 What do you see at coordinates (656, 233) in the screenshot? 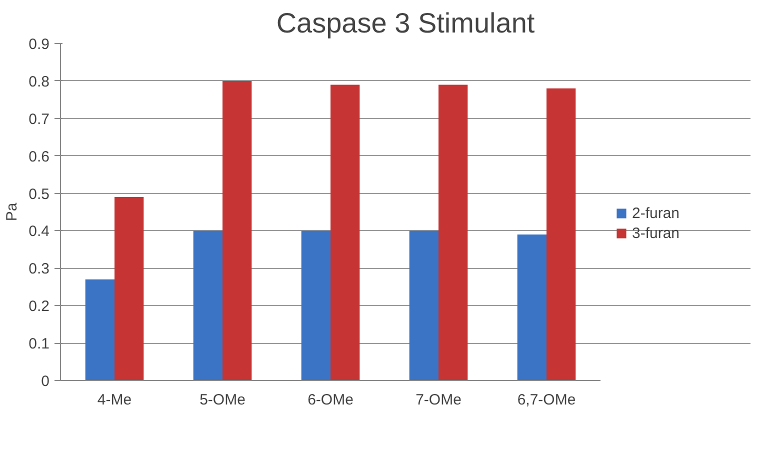
I see `legend-label: 3-furan` at bounding box center [656, 233].